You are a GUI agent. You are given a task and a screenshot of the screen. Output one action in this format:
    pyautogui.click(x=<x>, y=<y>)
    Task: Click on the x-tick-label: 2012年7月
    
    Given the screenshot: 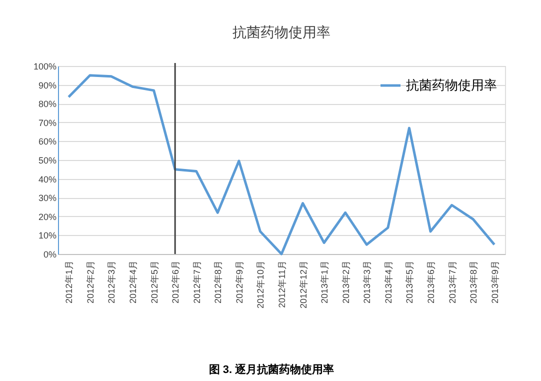 What is the action you would take?
    pyautogui.click(x=197, y=282)
    